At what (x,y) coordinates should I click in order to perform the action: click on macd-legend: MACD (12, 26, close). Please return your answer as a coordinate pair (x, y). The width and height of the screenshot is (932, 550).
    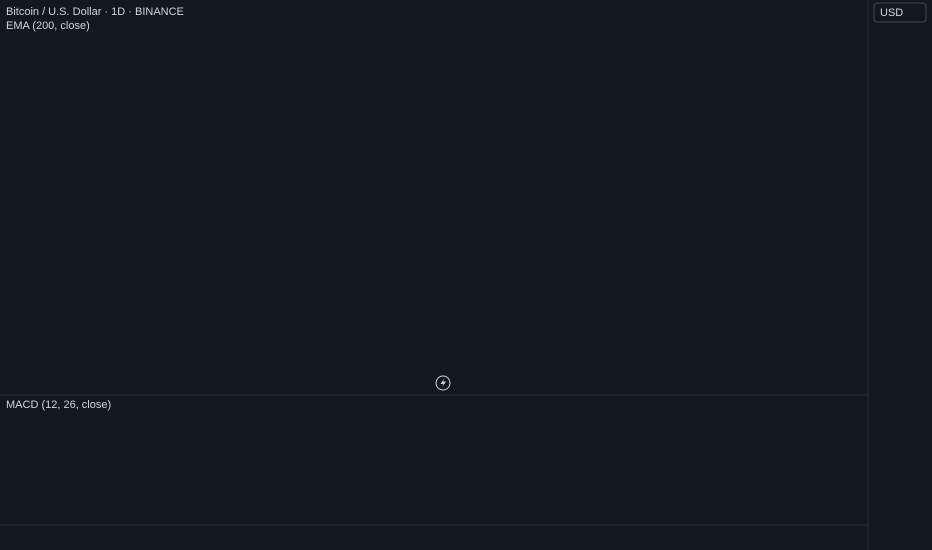
    Looking at the image, I should click on (58, 405).